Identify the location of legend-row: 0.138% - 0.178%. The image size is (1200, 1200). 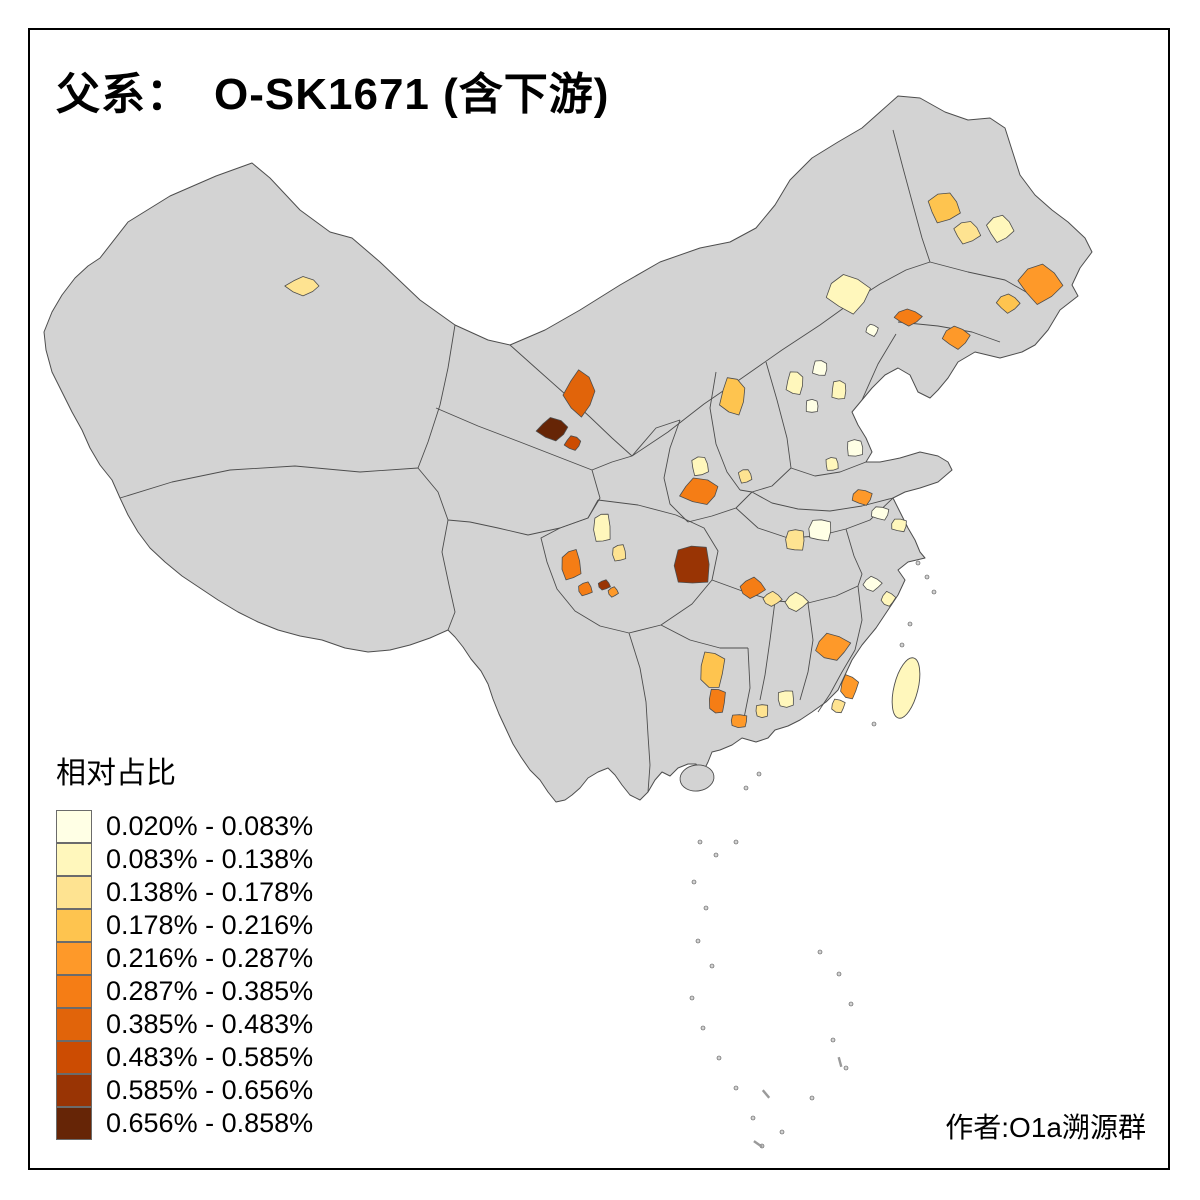
(184, 892).